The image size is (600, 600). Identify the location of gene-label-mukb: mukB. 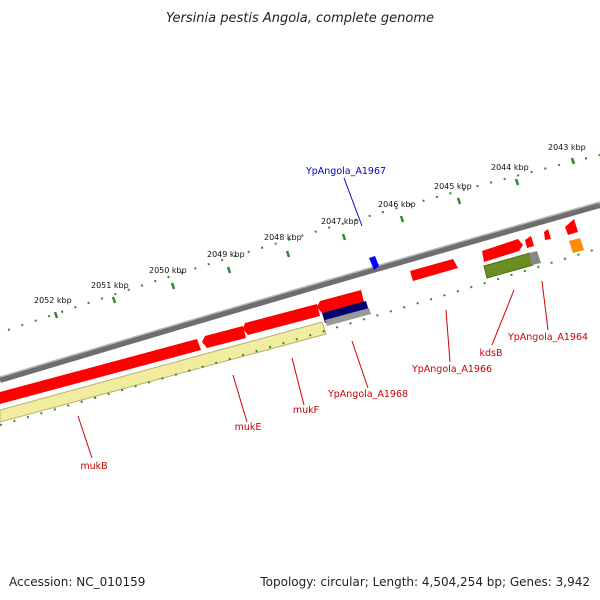
(93, 466).